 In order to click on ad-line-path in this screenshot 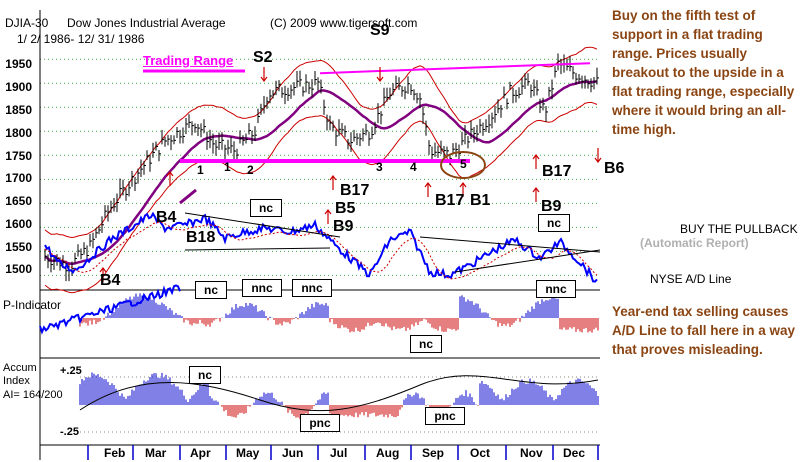, I will do `click(321, 247)`.